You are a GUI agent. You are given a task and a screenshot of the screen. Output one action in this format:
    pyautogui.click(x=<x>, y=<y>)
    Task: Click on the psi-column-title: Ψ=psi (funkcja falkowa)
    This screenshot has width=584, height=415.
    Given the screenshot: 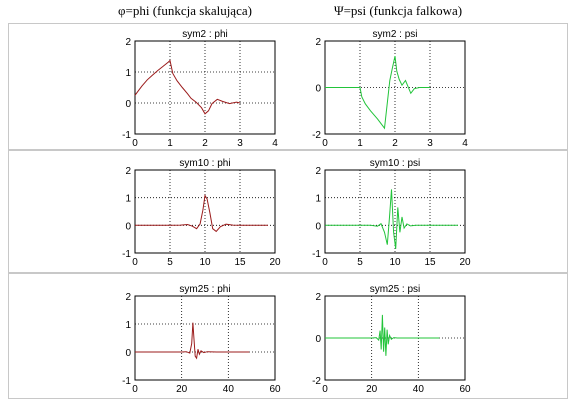 What is the action you would take?
    pyautogui.click(x=398, y=10)
    